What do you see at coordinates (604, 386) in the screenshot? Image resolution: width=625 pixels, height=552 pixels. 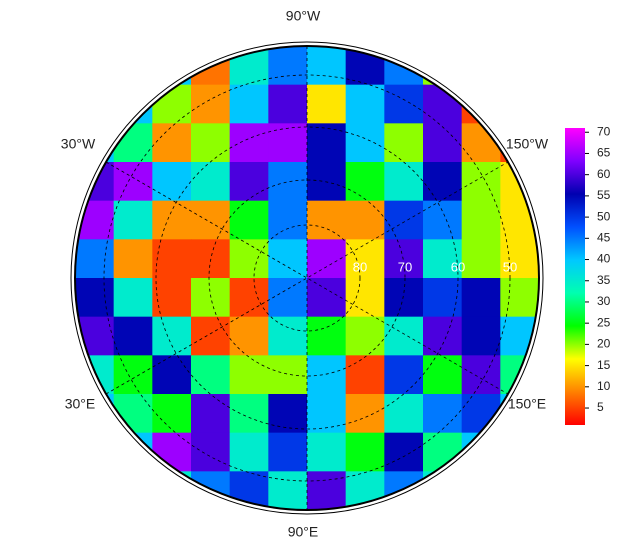 I see `colorbar-tick-label: 10` at bounding box center [604, 386].